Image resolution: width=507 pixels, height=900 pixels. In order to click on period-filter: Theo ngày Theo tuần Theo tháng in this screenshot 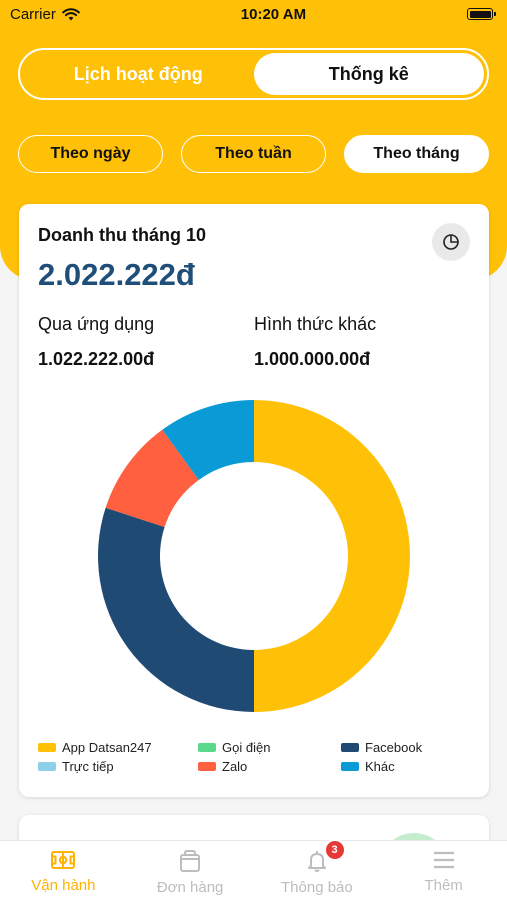, I will do `click(253, 154)`.